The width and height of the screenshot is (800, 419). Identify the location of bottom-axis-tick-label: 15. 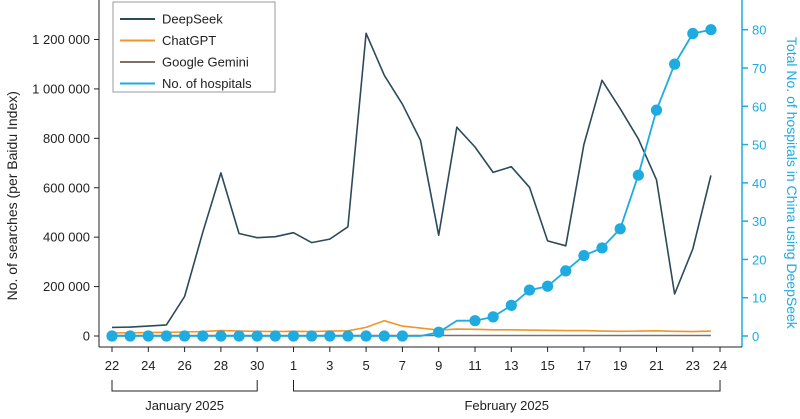
(547, 365).